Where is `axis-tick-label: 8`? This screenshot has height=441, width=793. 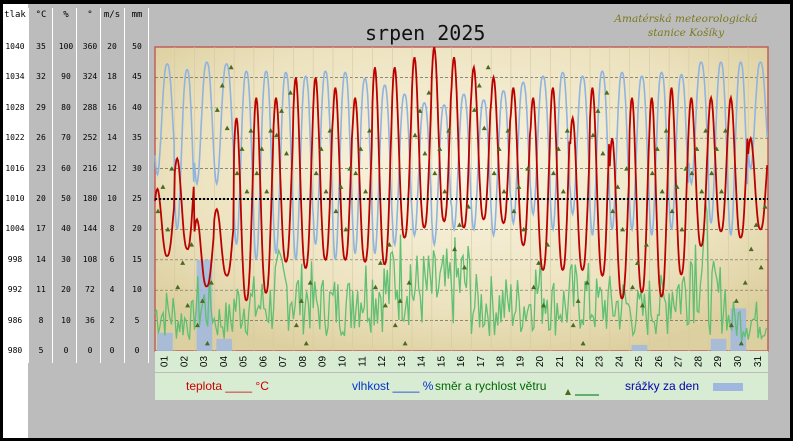 axis-tick-label: 8 is located at coordinates (41, 320).